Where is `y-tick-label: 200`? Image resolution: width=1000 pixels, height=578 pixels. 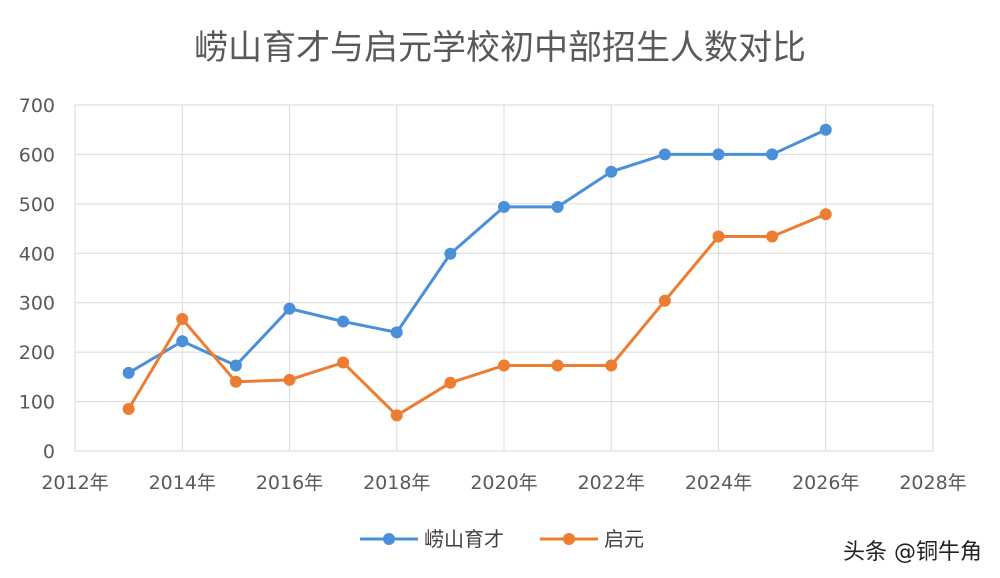 y-tick-label: 200 is located at coordinates (37, 353).